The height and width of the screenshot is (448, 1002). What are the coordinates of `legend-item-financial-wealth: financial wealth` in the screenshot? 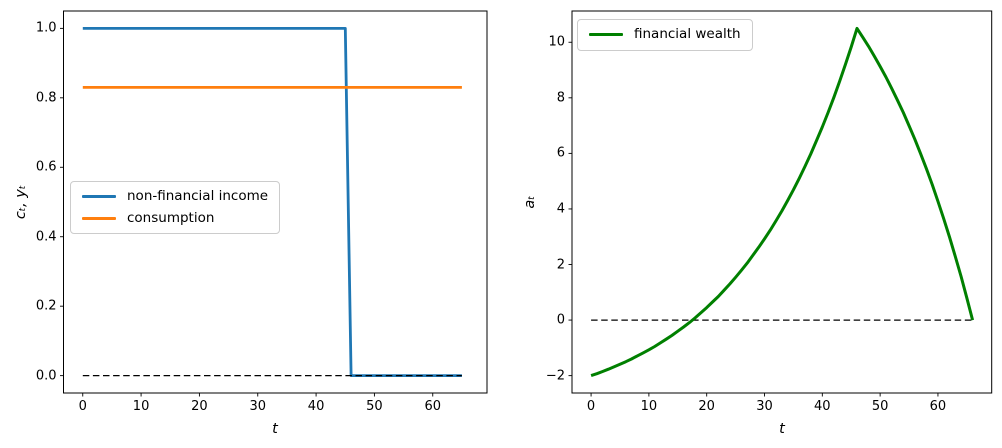 It's located at (665, 34).